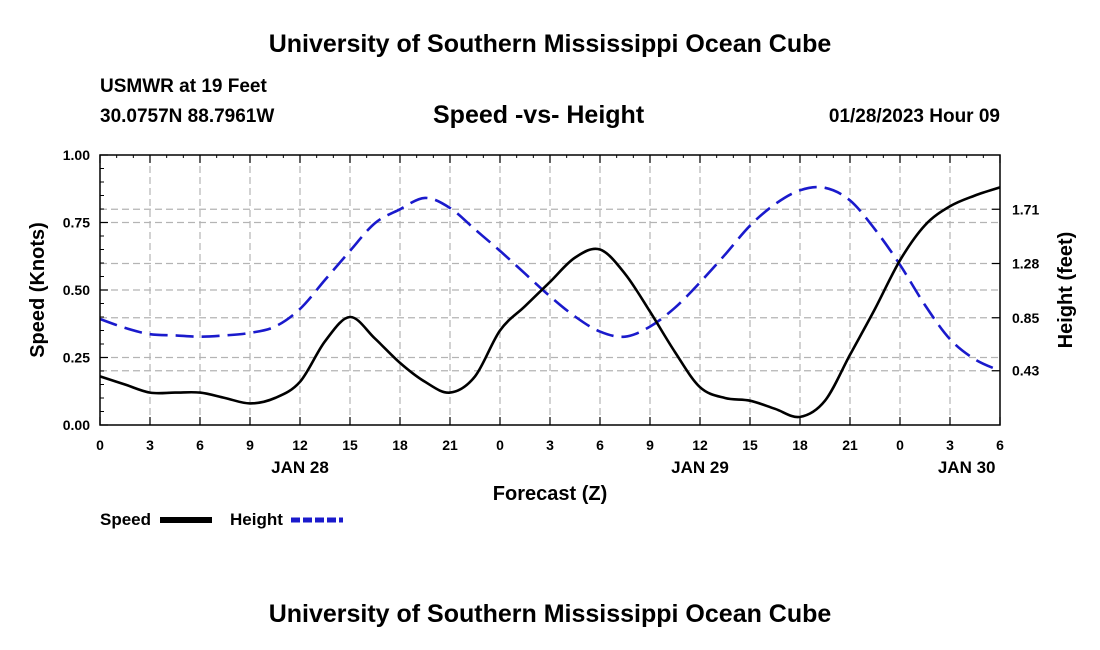  I want to click on y-tick-label-left: 0.50, so click(76, 290).